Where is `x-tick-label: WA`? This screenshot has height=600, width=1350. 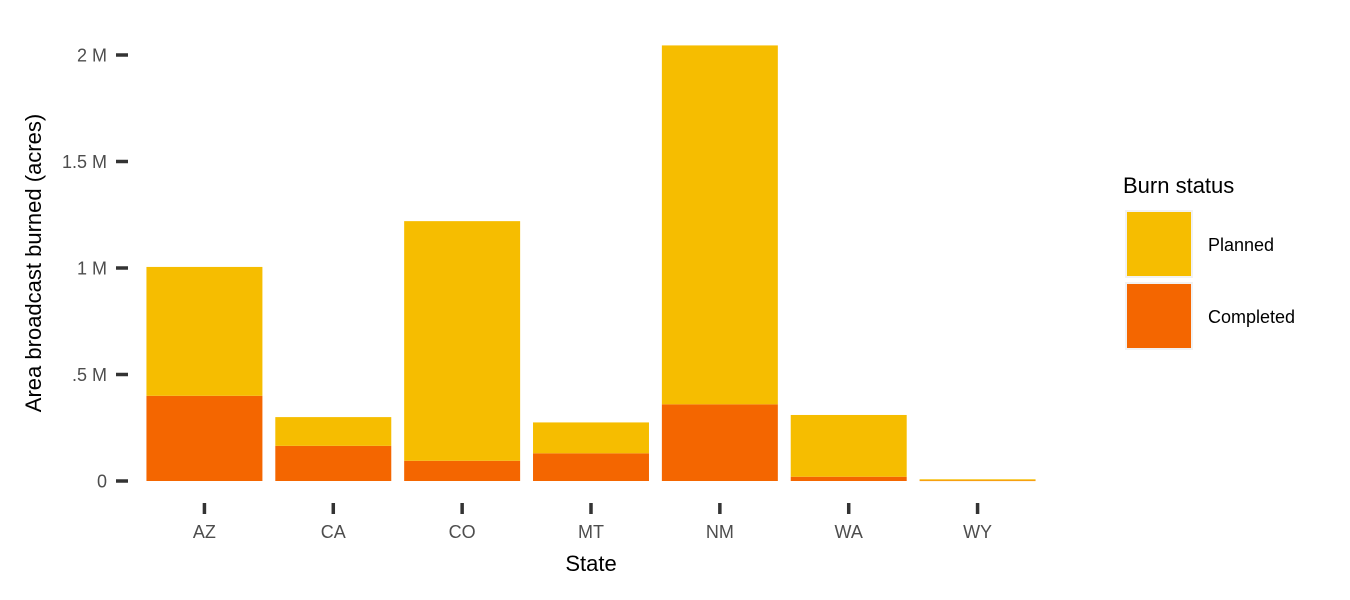 x-tick-label: WA is located at coordinates (849, 532).